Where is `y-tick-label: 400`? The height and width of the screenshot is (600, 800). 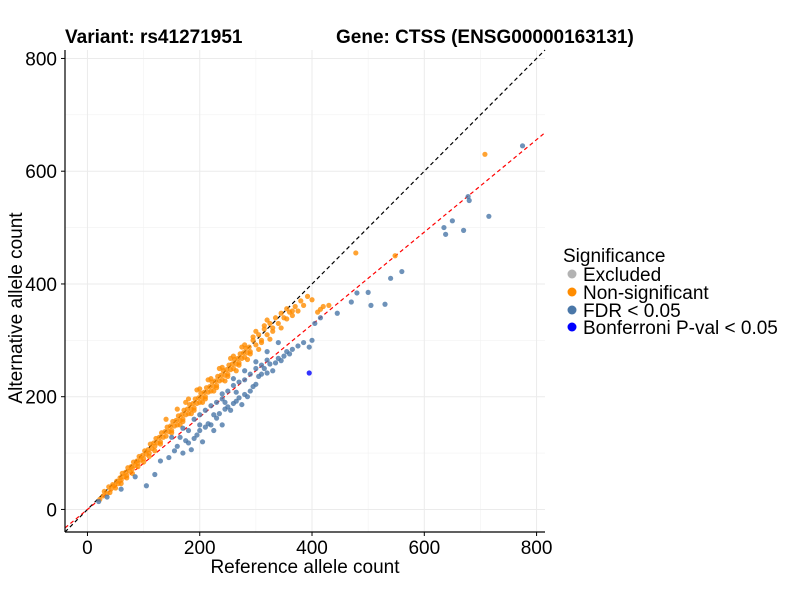 y-tick-label: 400 is located at coordinates (41, 285).